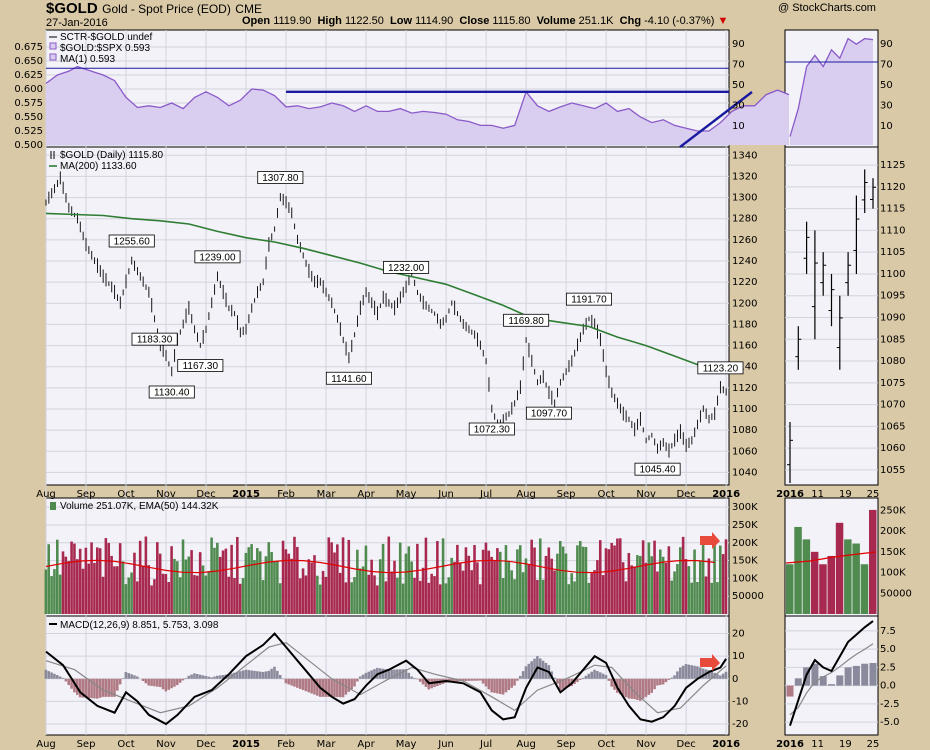 The image size is (930, 750). Describe the element at coordinates (166, 744) in the screenshot. I see `x-tick-label: Nov` at that location.